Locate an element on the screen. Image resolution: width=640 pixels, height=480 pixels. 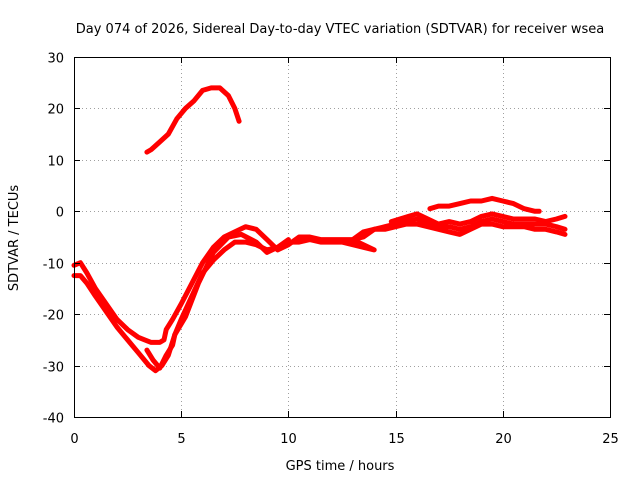
x-tick-label: 20 is located at coordinates (503, 439).